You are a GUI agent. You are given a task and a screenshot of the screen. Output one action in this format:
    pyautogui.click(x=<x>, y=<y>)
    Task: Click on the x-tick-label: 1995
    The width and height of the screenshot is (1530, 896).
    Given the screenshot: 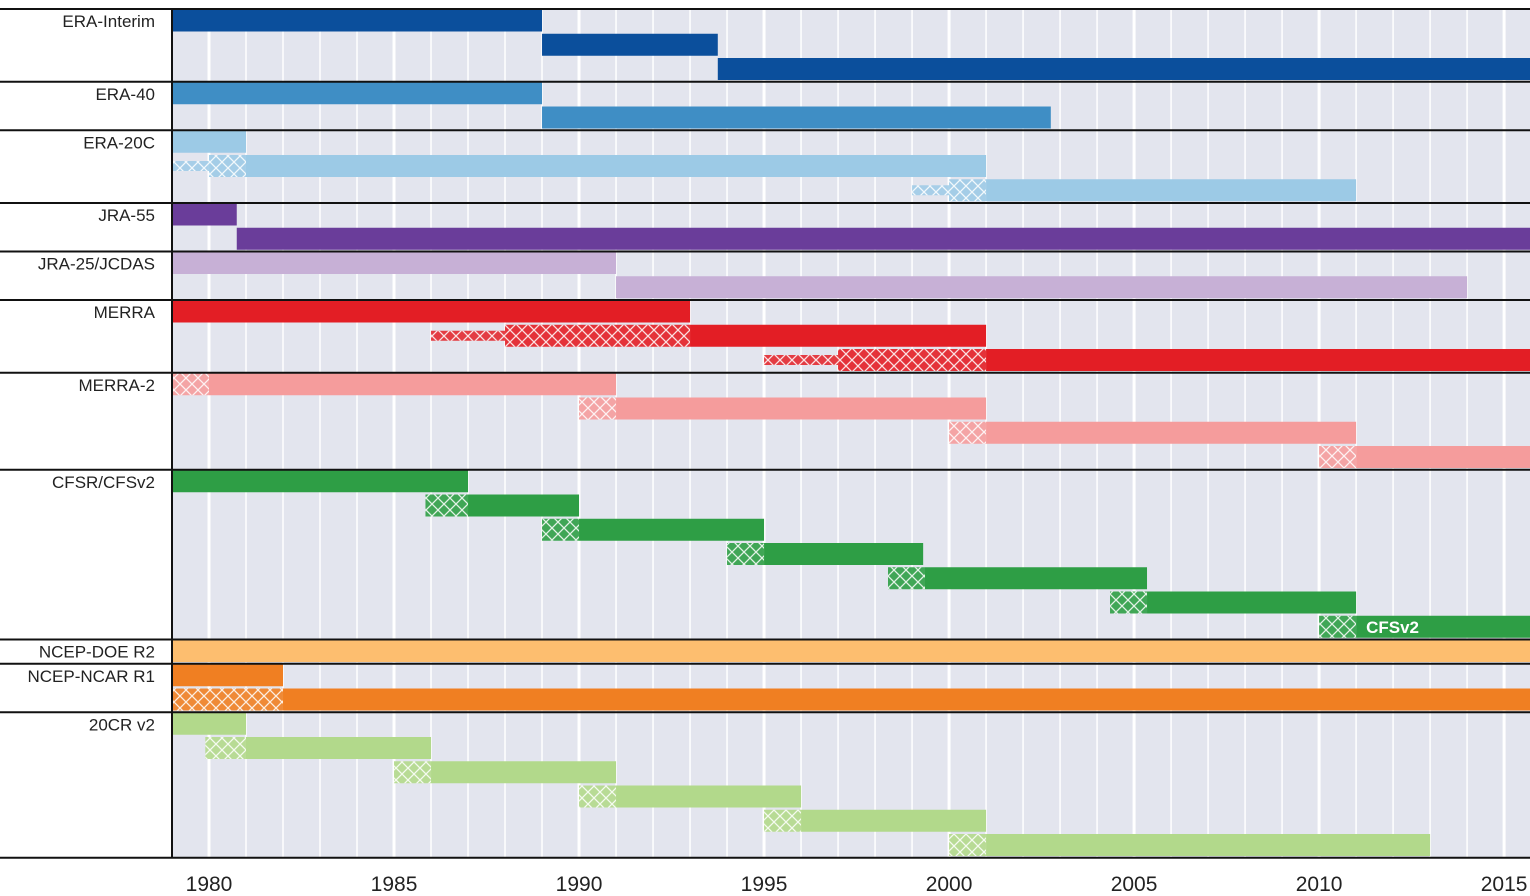 What is the action you would take?
    pyautogui.click(x=764, y=884)
    